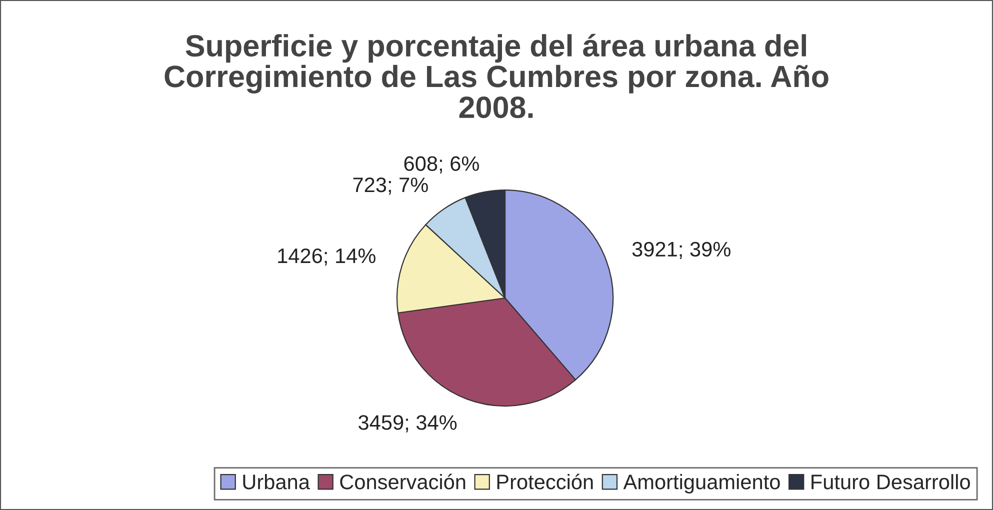 The image size is (993, 510). What do you see at coordinates (276, 482) in the screenshot?
I see `legend-label: Urbana` at bounding box center [276, 482].